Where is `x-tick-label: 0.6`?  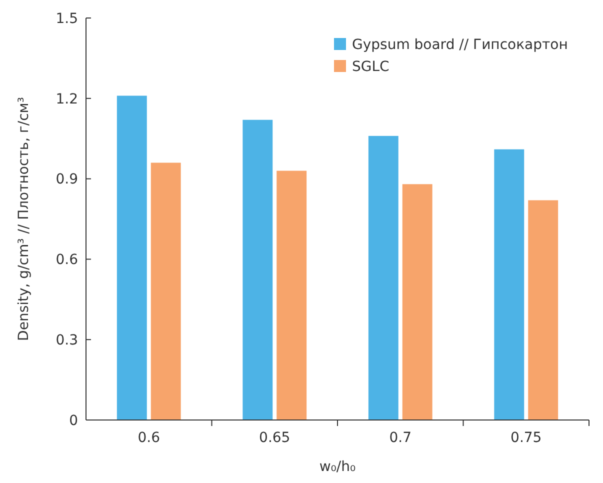
x-tick-label: 0.6 is located at coordinates (149, 438).